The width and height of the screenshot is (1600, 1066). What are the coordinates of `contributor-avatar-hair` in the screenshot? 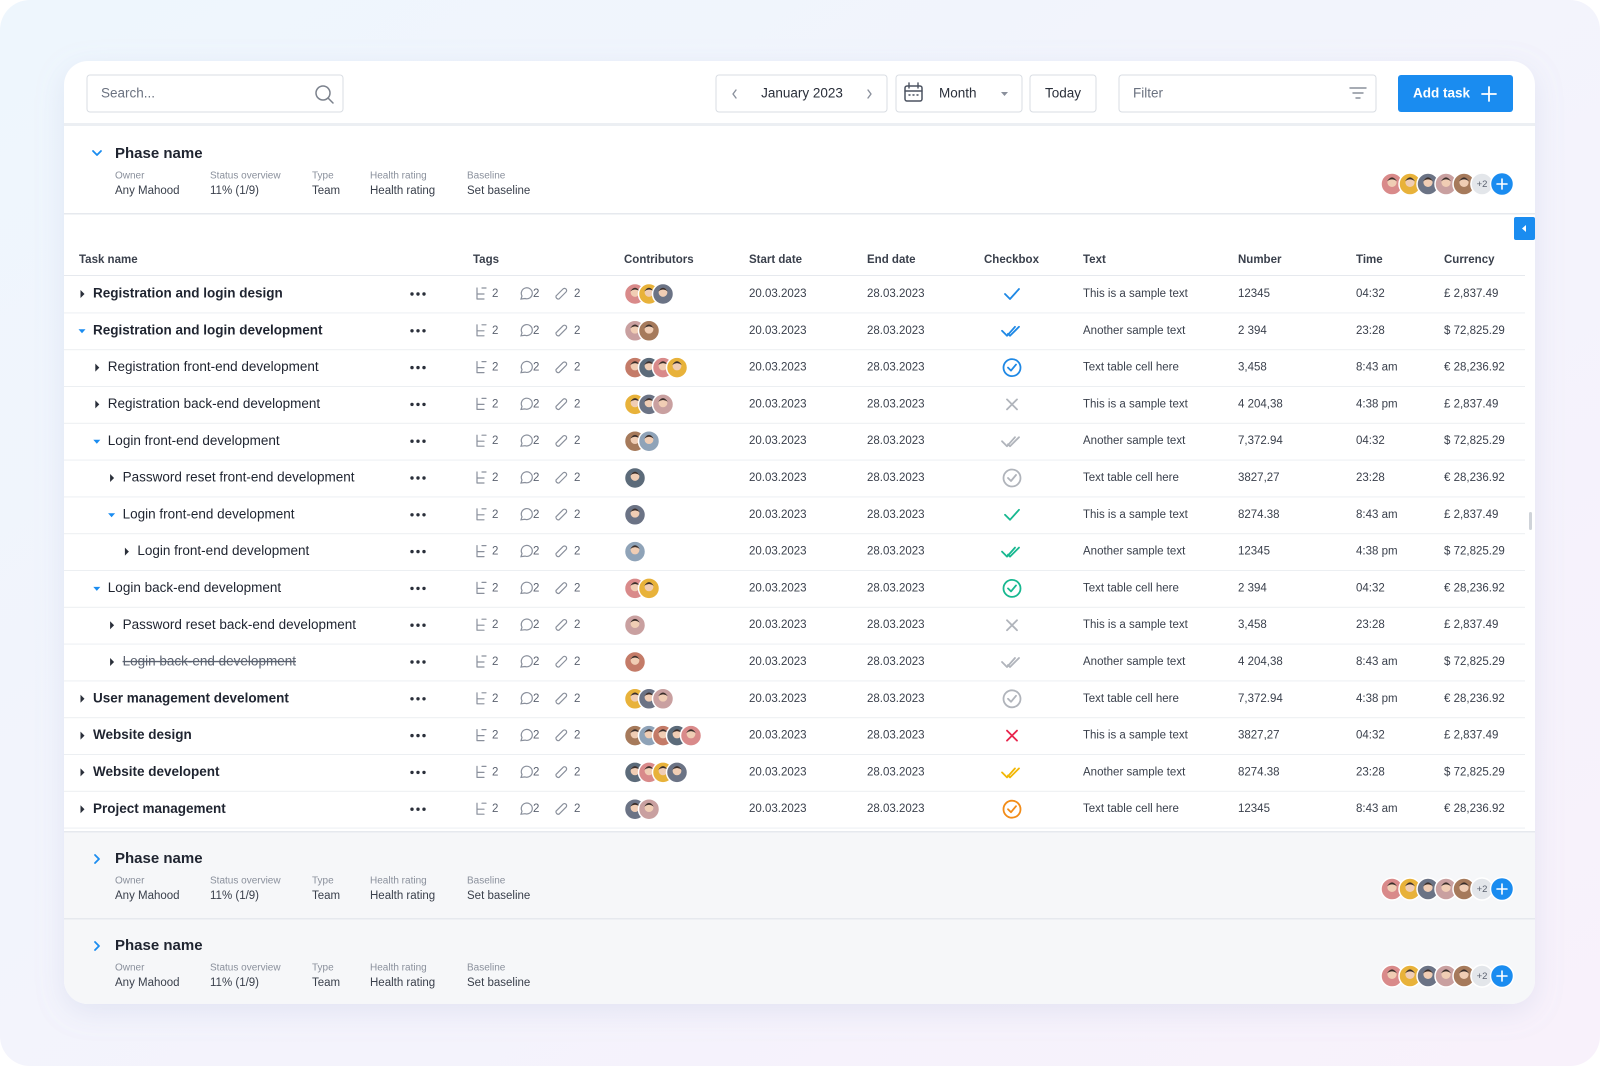 It's located at (635, 657).